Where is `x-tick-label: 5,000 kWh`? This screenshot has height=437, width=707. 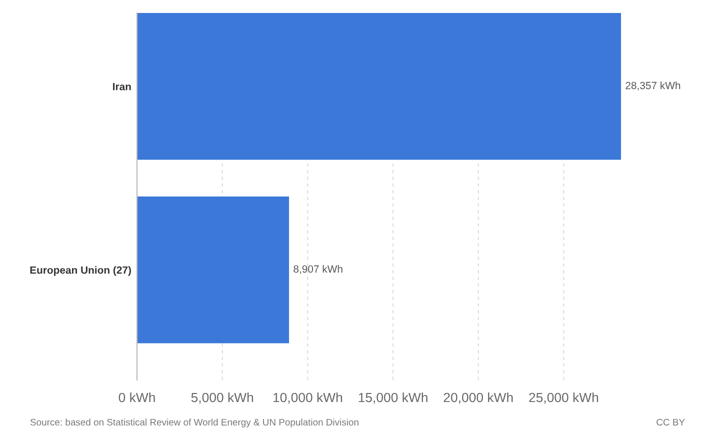 x-tick-label: 5,000 kWh is located at coordinates (222, 398).